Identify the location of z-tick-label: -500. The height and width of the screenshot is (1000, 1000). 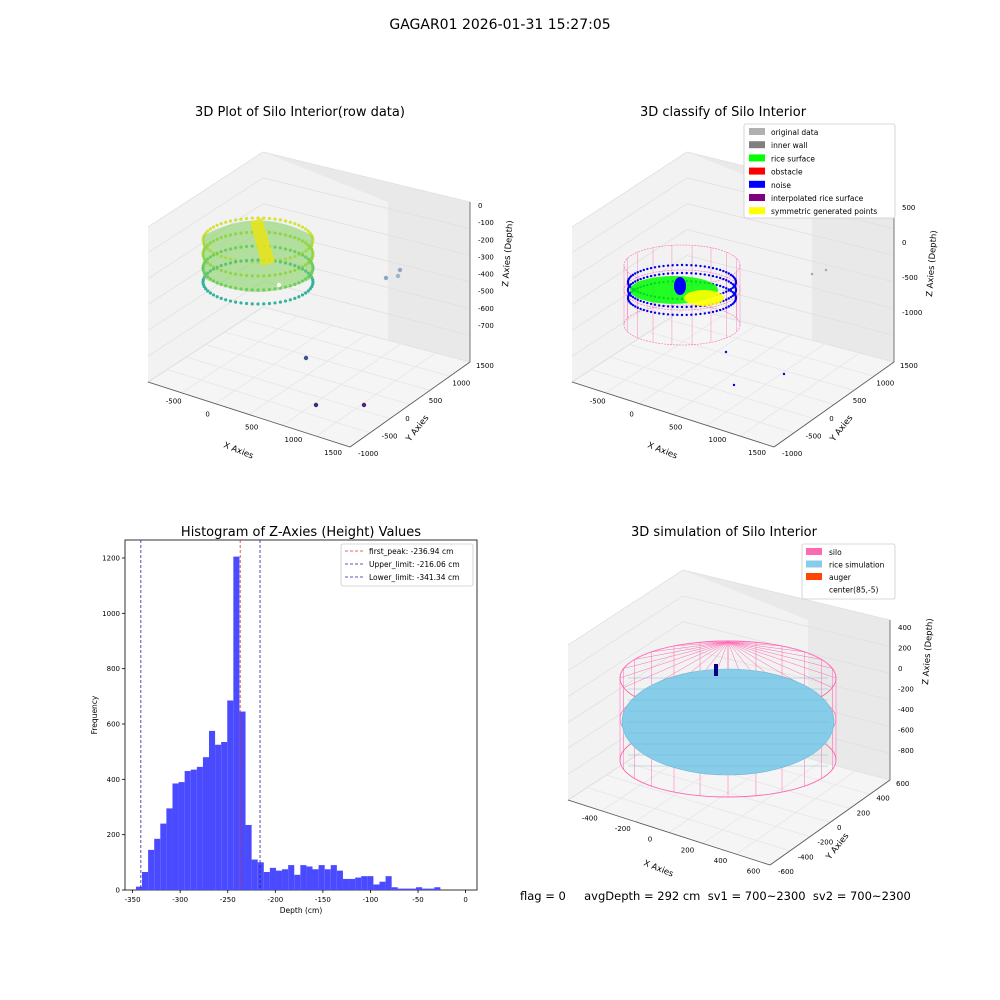
(486, 292).